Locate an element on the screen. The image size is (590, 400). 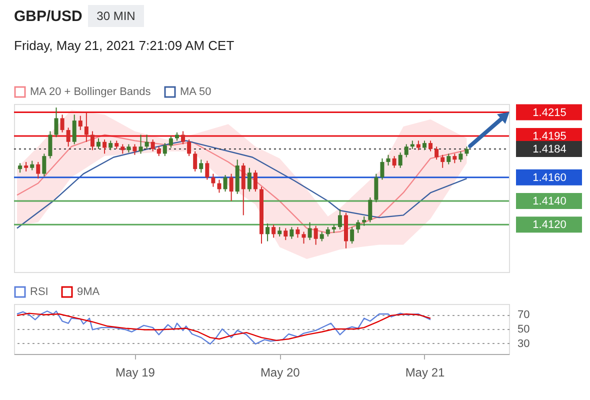
x-tick-label: May 19 is located at coordinates (136, 373).